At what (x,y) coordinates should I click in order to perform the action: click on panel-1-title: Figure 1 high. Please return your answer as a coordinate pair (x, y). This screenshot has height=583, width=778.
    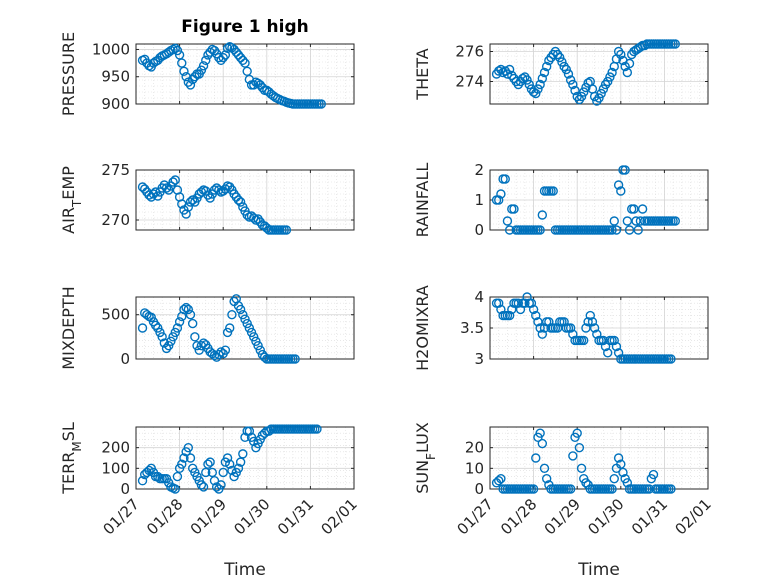
    Looking at the image, I should click on (245, 27).